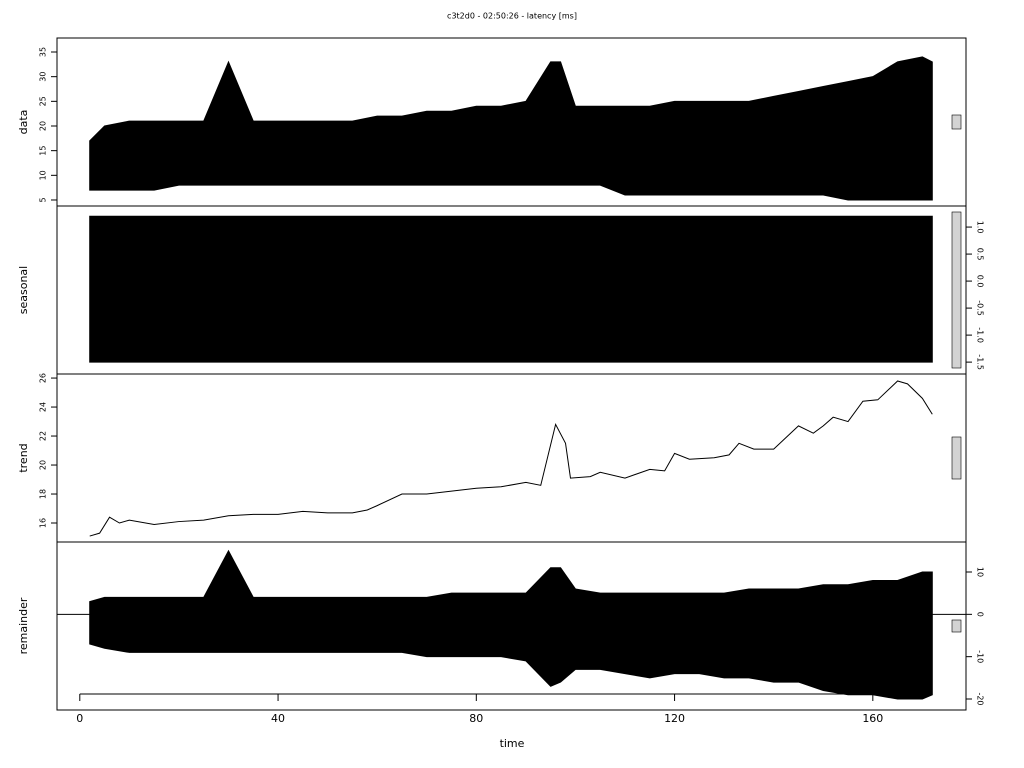 The height and width of the screenshot is (768, 1024). Describe the element at coordinates (980, 362) in the screenshot. I see `y-tick-label: -1.5` at that location.